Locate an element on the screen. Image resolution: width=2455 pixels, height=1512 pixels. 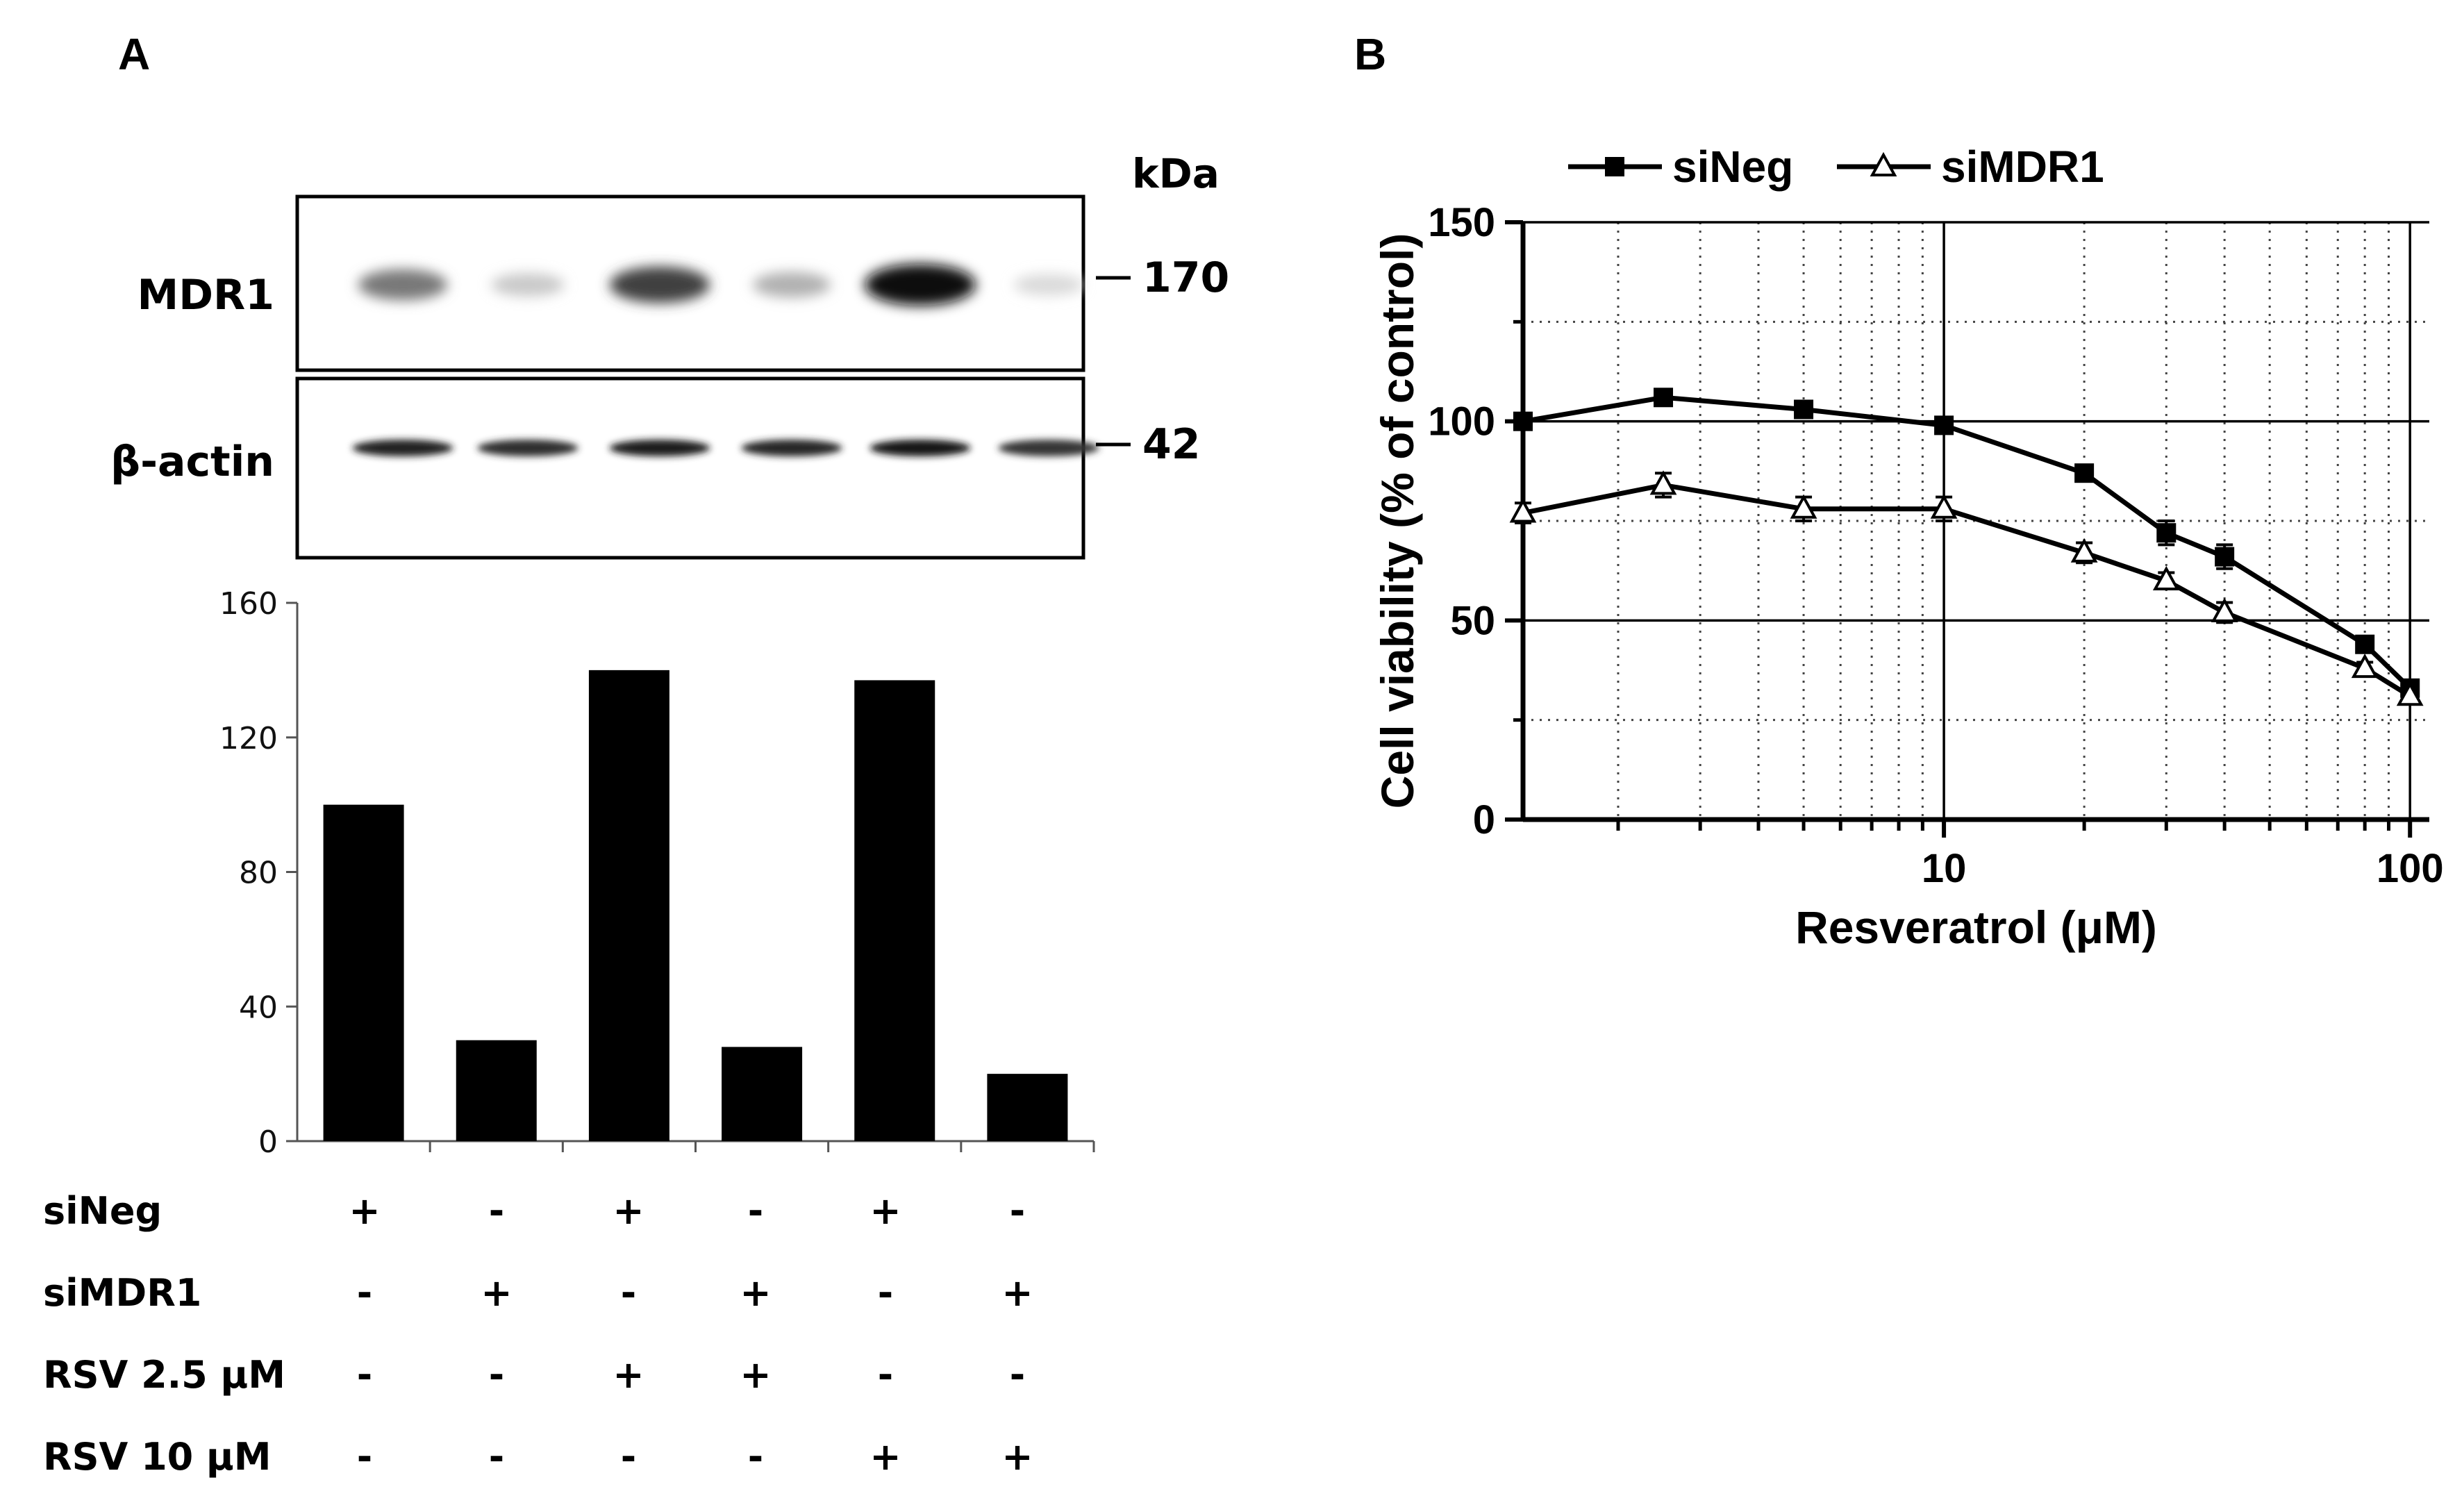
line-y-tick-label: 50 is located at coordinates (1473, 621).